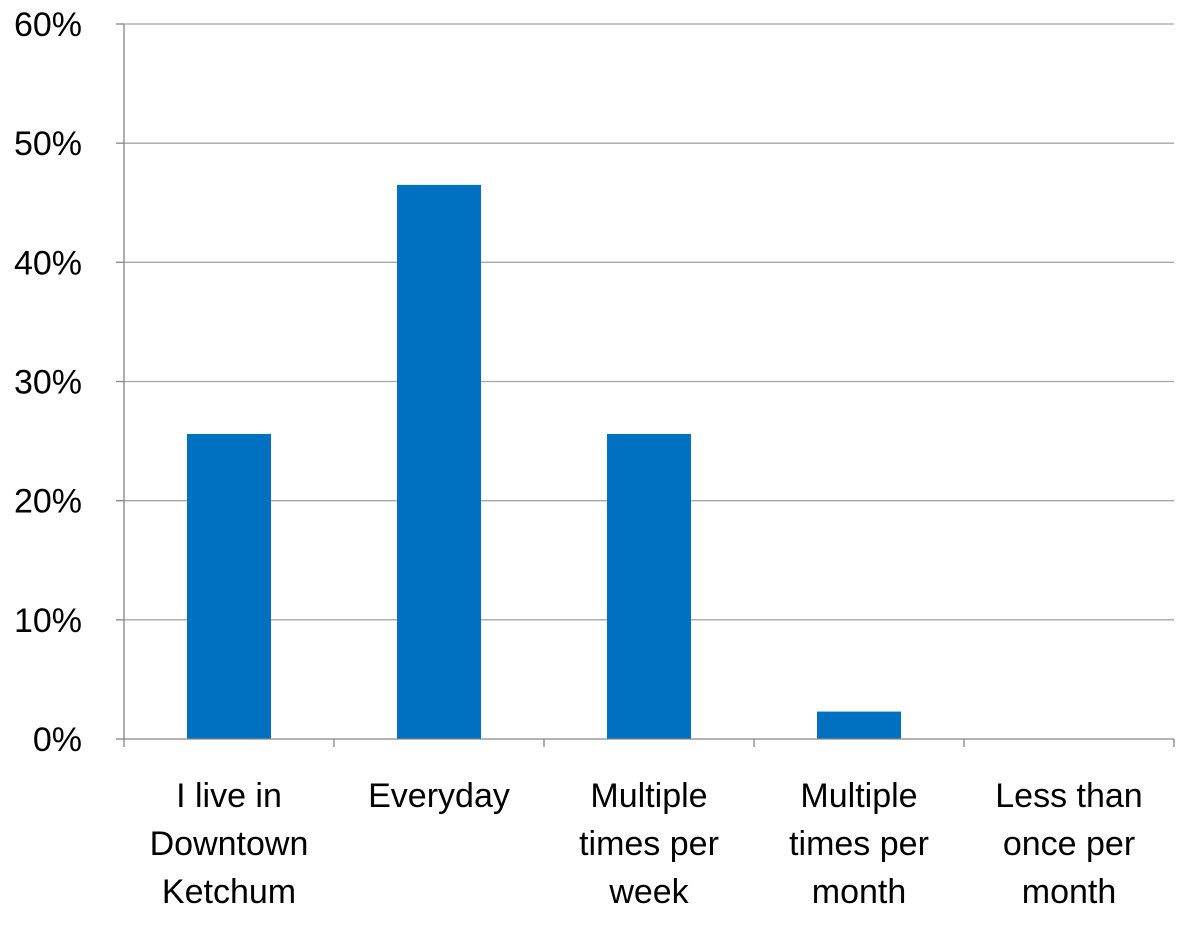  What do you see at coordinates (229, 796) in the screenshot?
I see `x-tick-label-line: I live in` at bounding box center [229, 796].